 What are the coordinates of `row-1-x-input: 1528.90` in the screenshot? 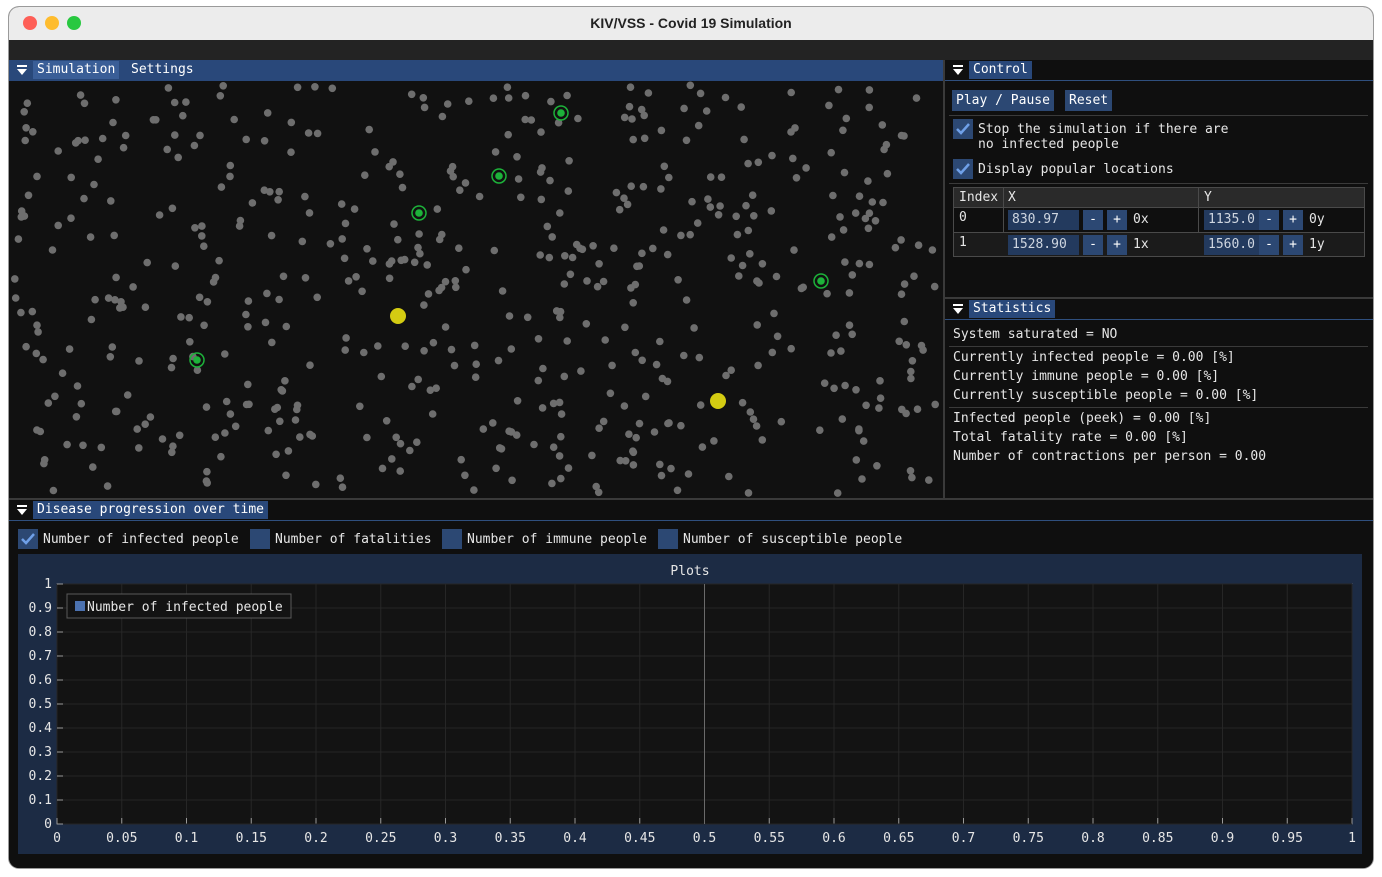 It's located at (1043, 245).